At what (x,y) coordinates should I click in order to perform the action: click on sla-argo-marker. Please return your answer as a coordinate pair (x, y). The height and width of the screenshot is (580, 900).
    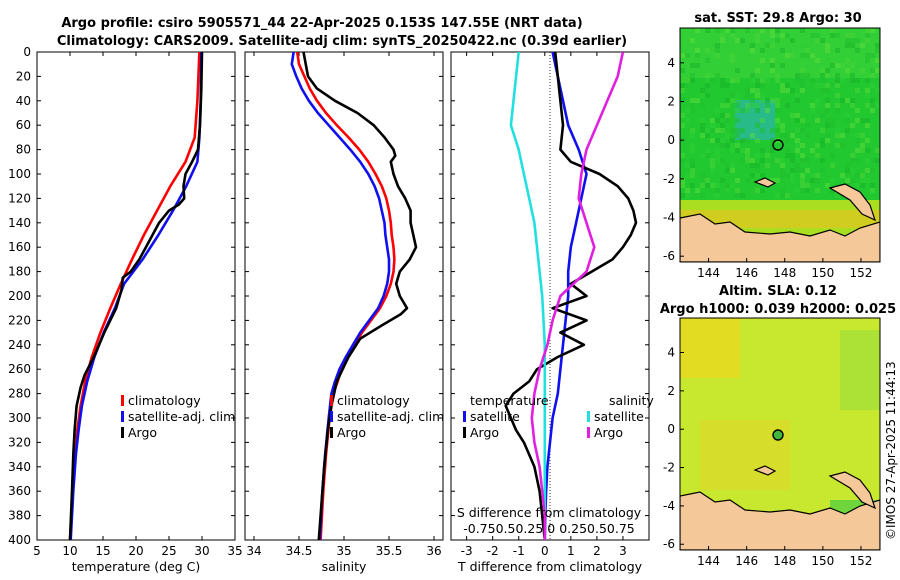
    Looking at the image, I should click on (778, 435).